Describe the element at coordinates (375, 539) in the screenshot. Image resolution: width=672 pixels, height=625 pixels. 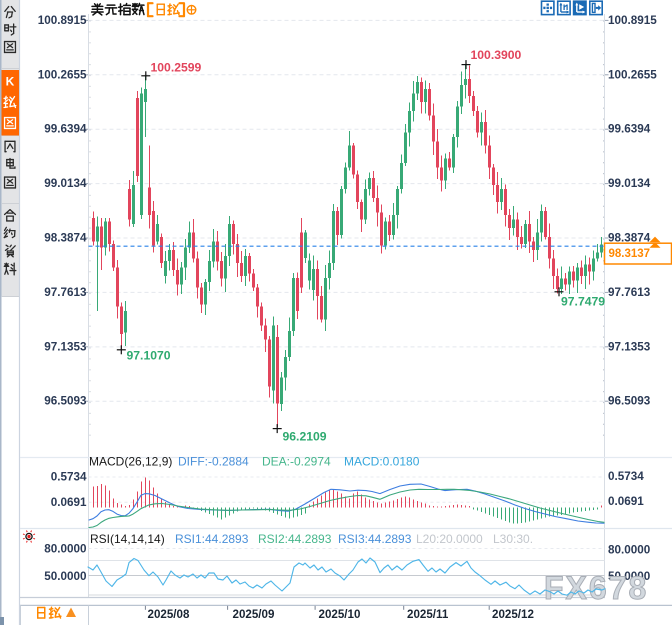
I see `svg-text: RSI3:44.2893` at that location.